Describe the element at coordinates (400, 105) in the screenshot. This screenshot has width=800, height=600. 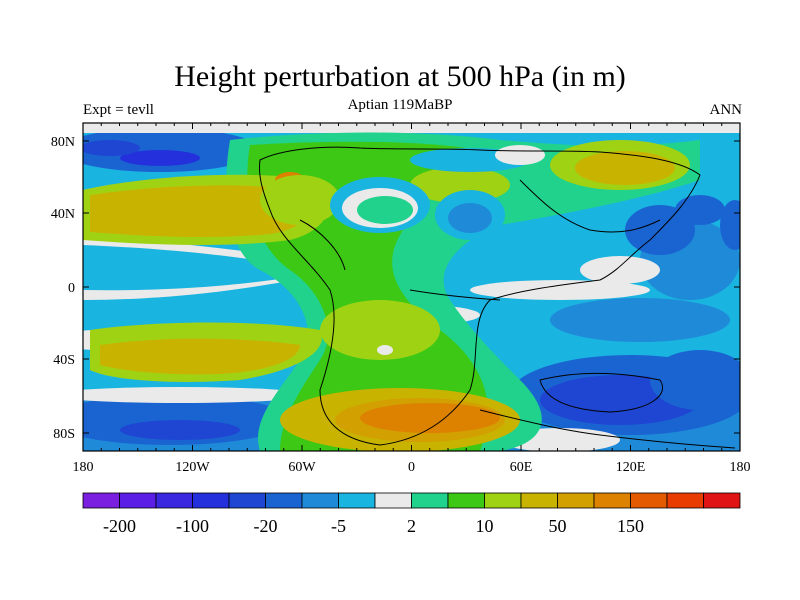
I see `period-label: Aptian 119MaBP` at that location.